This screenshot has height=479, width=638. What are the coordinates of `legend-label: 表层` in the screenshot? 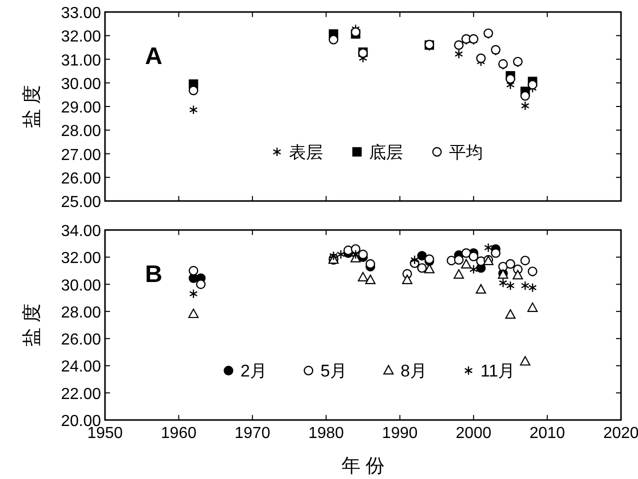 It's located at (306, 152).